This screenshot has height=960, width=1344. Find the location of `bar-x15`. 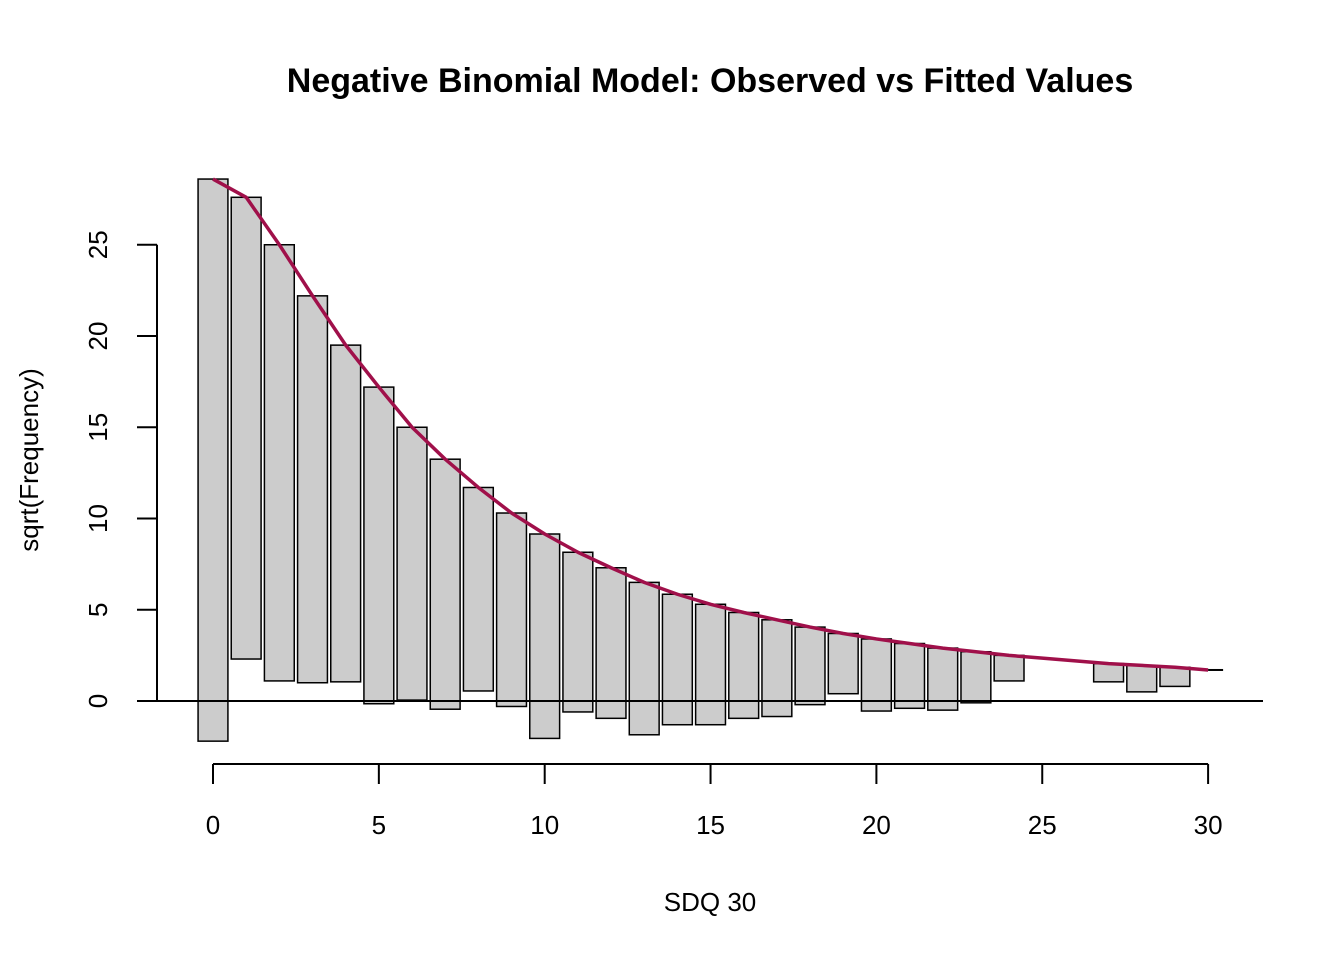

bar-x15 is located at coordinates (710, 664).